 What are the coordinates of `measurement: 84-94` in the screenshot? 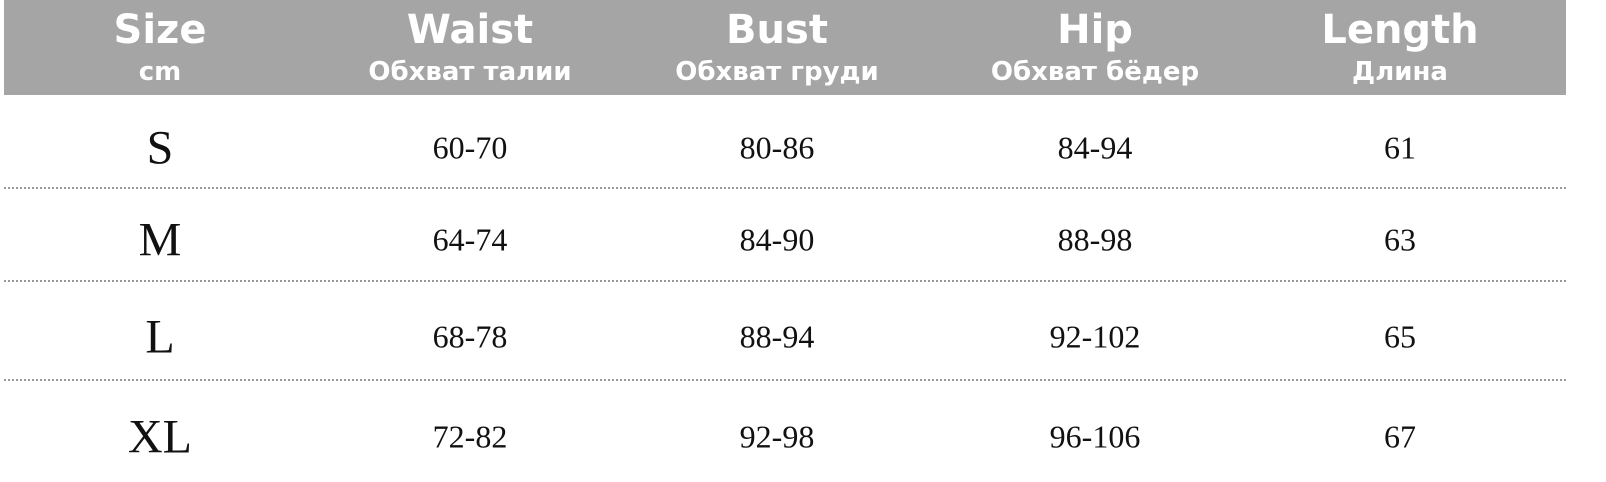 It's located at (1095, 147).